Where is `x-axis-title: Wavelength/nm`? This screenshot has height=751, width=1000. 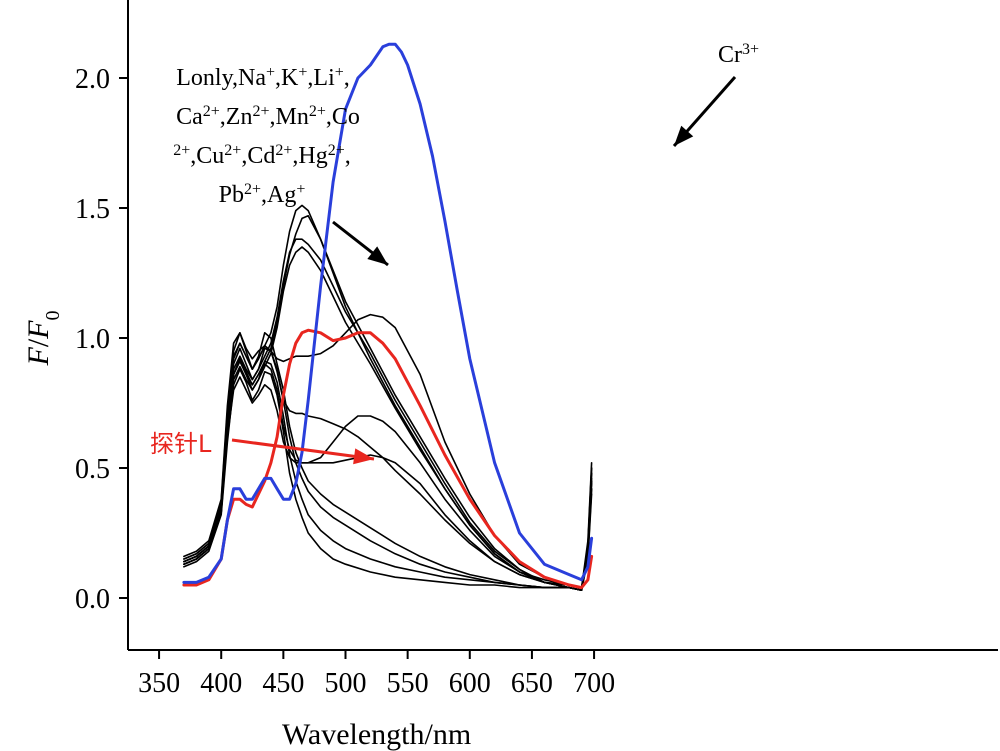
x-axis-title: Wavelength/nm is located at coordinates (376, 734).